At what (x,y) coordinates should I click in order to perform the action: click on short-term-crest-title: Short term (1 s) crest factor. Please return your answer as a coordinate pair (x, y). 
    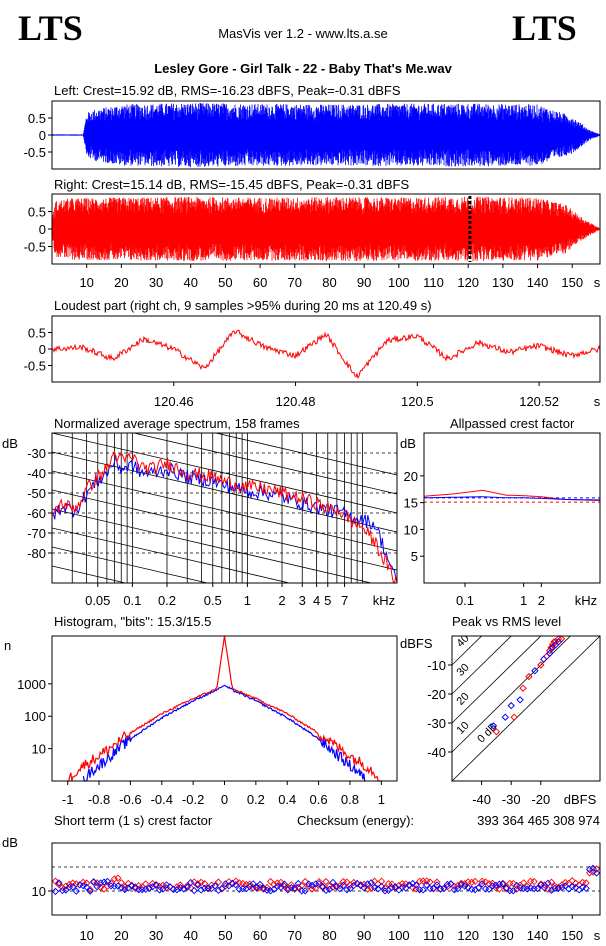
    Looking at the image, I should click on (133, 820).